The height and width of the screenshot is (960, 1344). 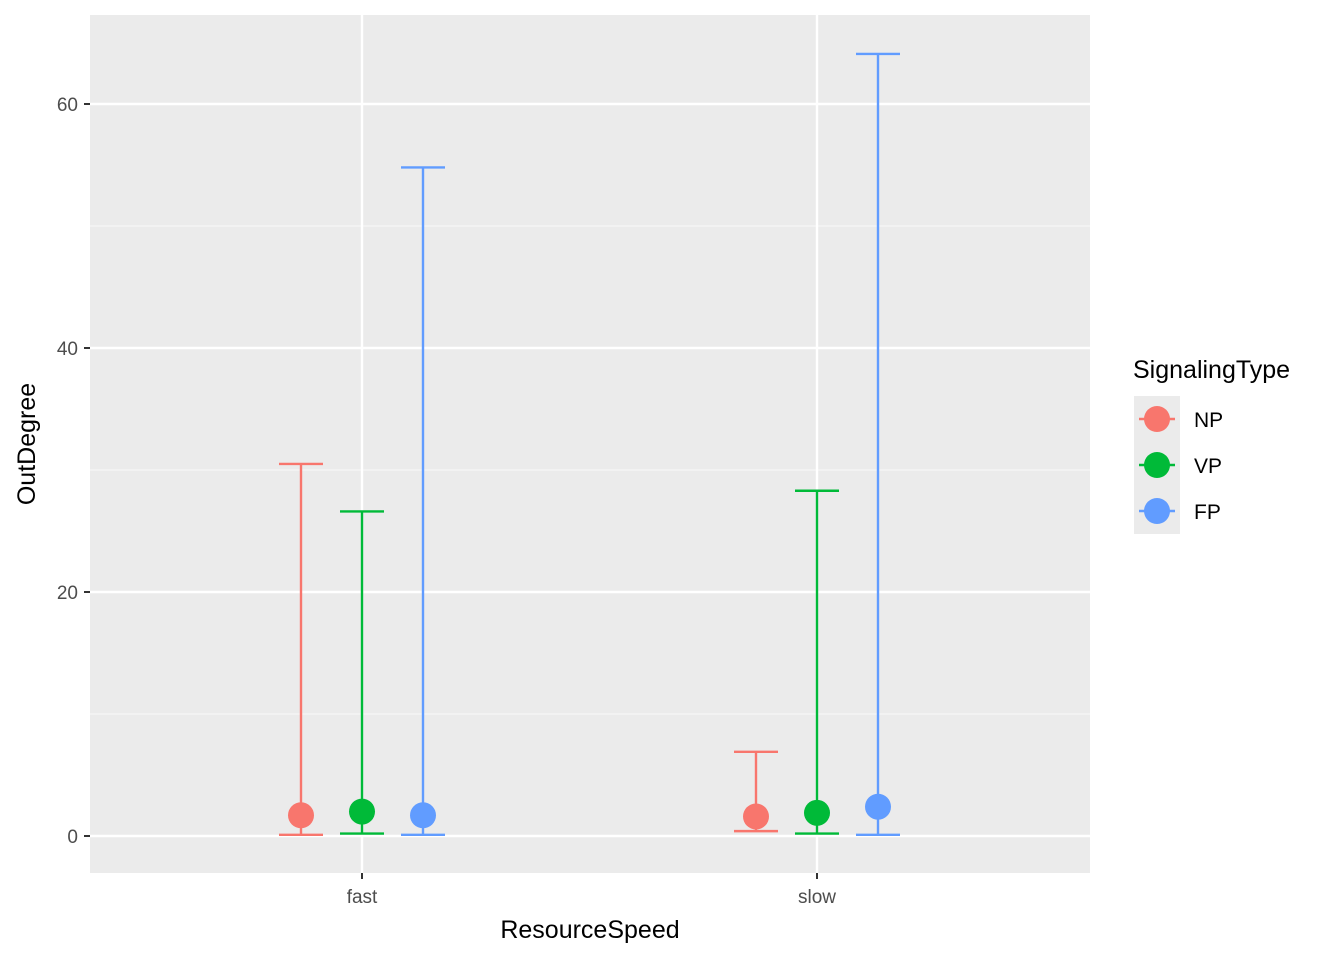 What do you see at coordinates (67, 105) in the screenshot?
I see `y-tick-label: 60` at bounding box center [67, 105].